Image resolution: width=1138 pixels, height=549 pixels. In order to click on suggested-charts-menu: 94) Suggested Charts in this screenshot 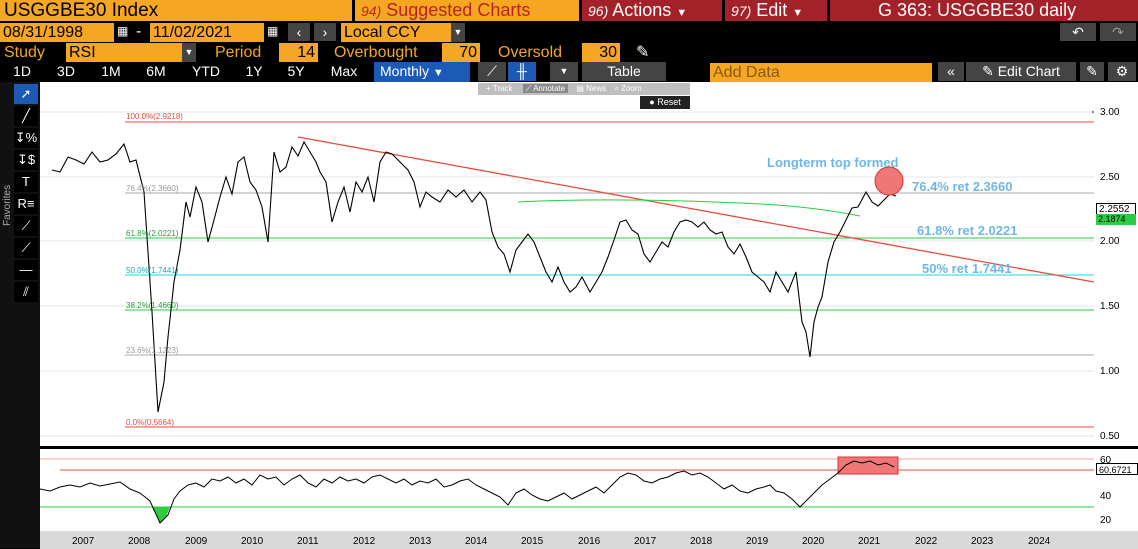, I will do `click(467, 10)`.